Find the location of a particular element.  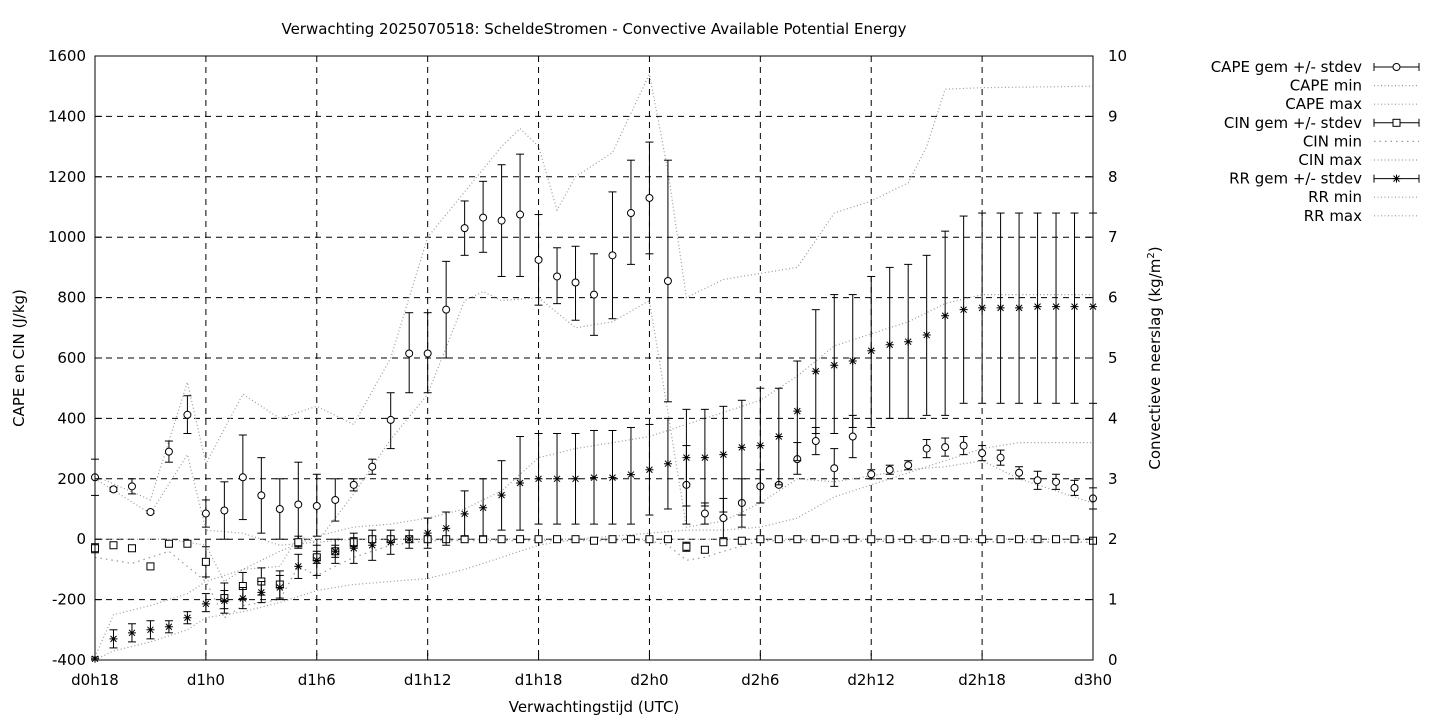

x-tick-label: d1h6 is located at coordinates (317, 680).